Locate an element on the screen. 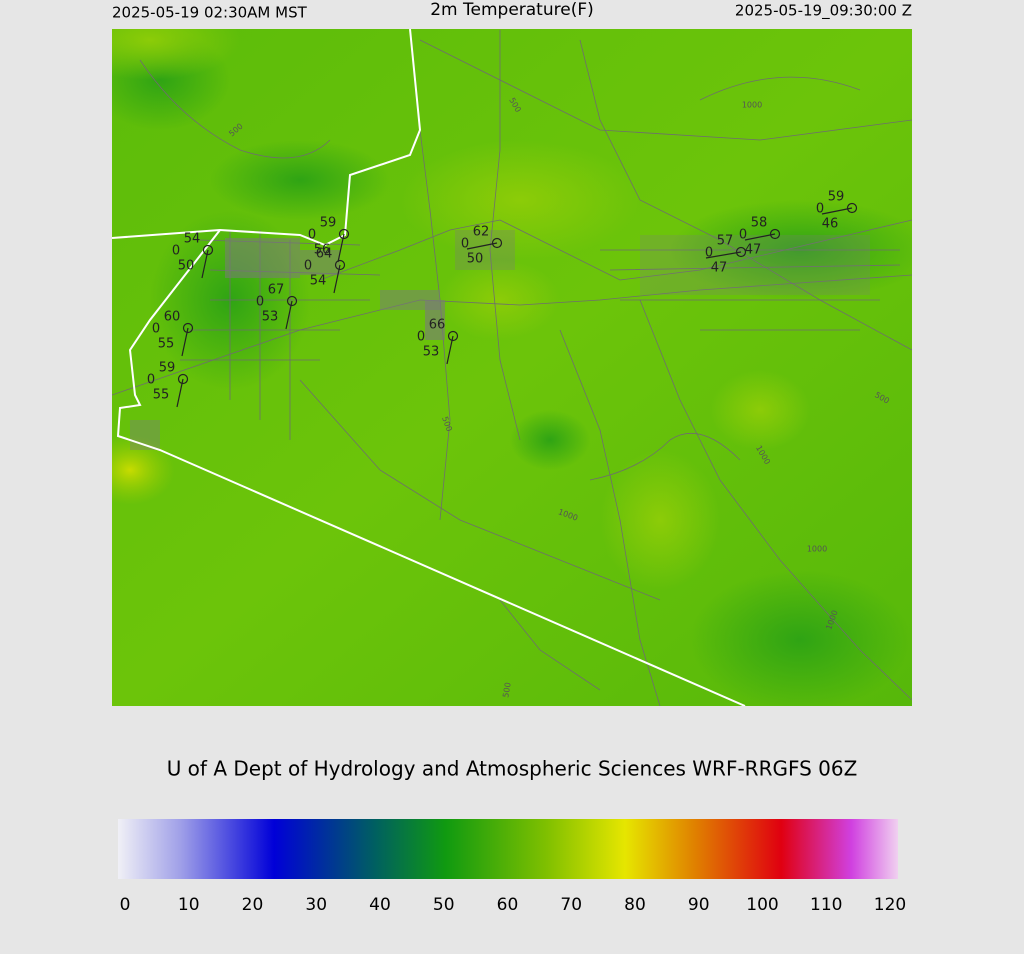  header-right: 2025-05-19_09:30:00 Z is located at coordinates (823, 11).